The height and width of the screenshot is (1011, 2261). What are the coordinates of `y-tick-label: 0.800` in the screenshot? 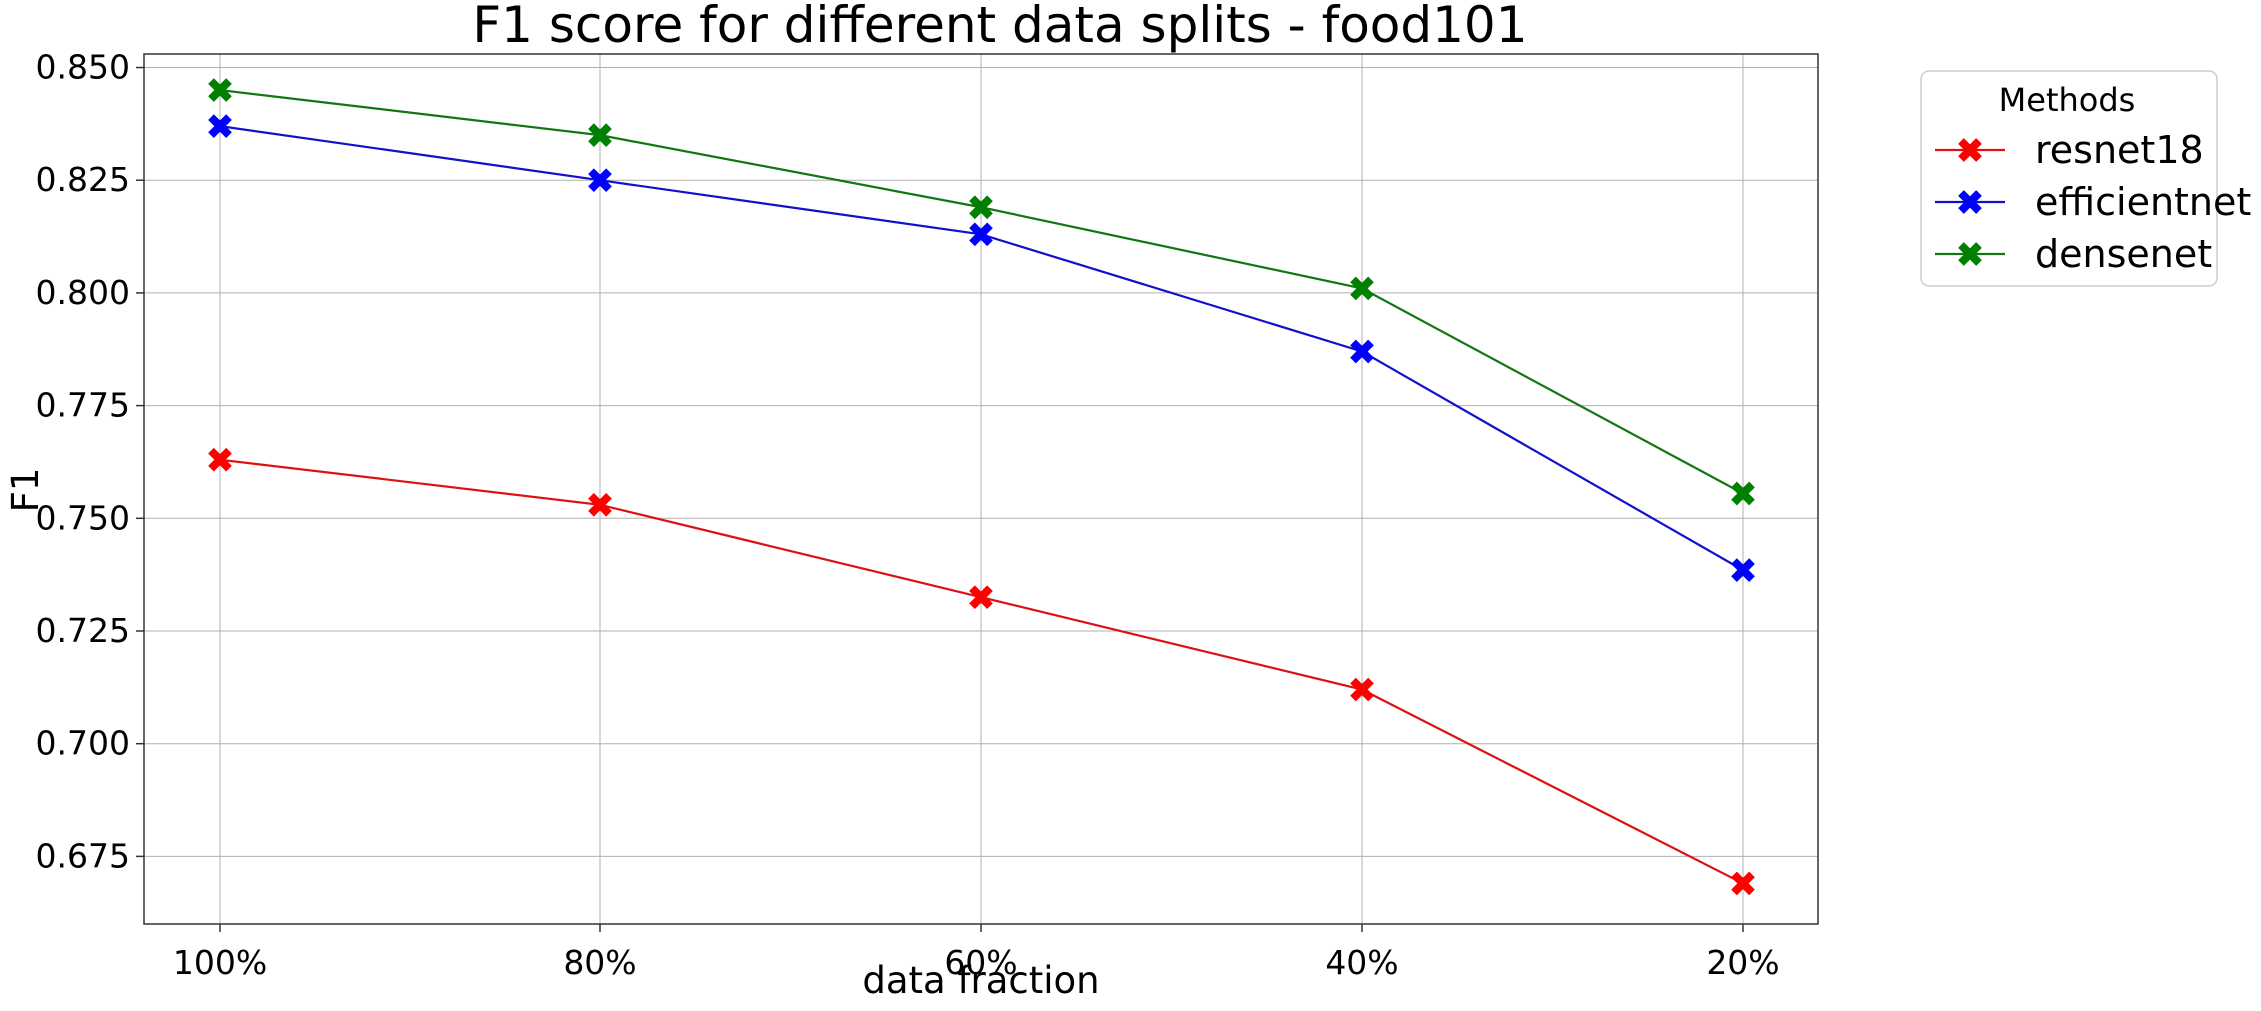 It's located at (83, 292).